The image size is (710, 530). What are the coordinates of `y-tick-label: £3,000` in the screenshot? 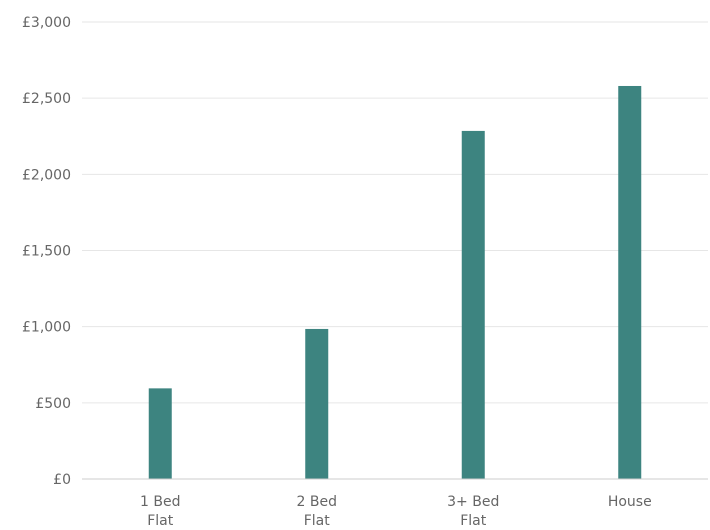 It's located at (46, 23).